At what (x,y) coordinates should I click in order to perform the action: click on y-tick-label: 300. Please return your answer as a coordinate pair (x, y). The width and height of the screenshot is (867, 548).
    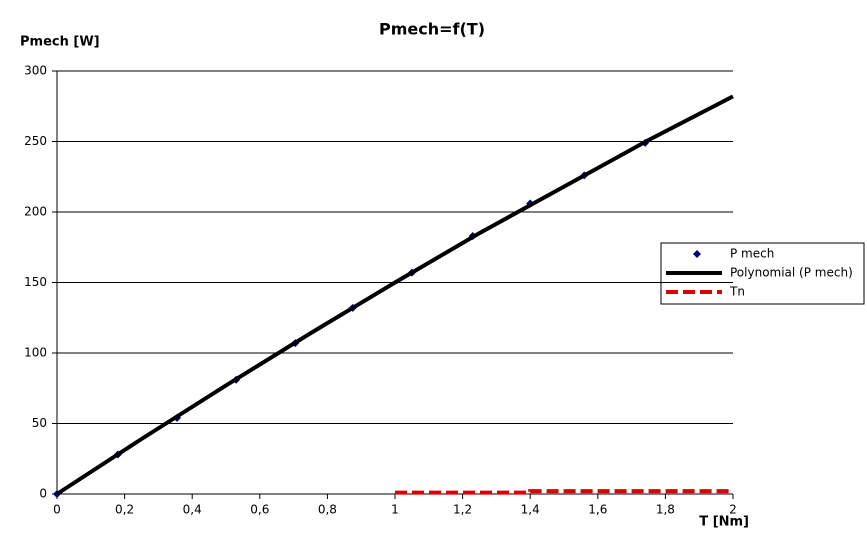
    Looking at the image, I should click on (35, 71).